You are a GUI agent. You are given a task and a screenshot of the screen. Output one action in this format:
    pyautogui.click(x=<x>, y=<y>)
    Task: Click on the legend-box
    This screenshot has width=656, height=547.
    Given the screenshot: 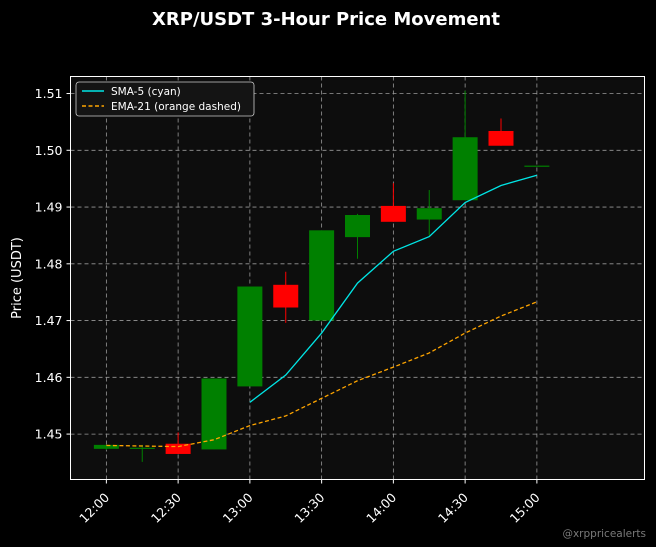 What is the action you would take?
    pyautogui.click(x=165, y=99)
    